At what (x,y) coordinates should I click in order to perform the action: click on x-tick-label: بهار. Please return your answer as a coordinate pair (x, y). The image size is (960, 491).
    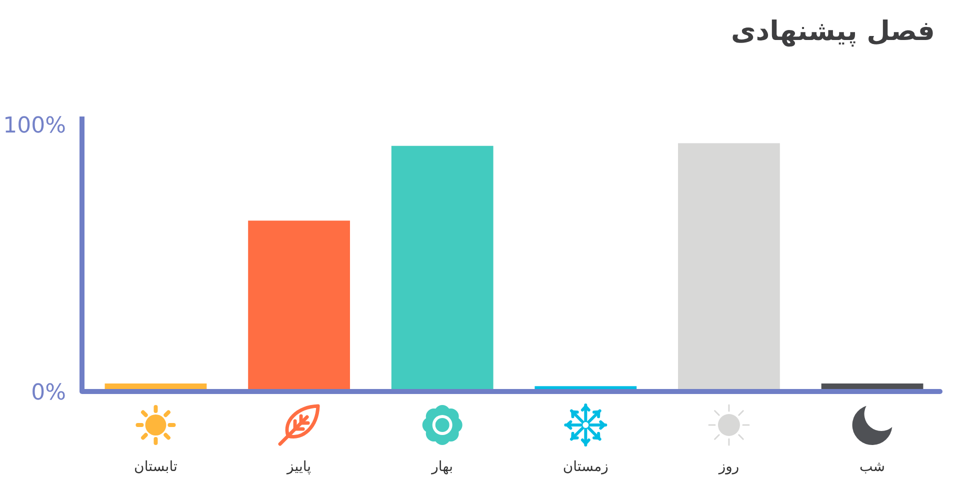
    Looking at the image, I should click on (442, 467).